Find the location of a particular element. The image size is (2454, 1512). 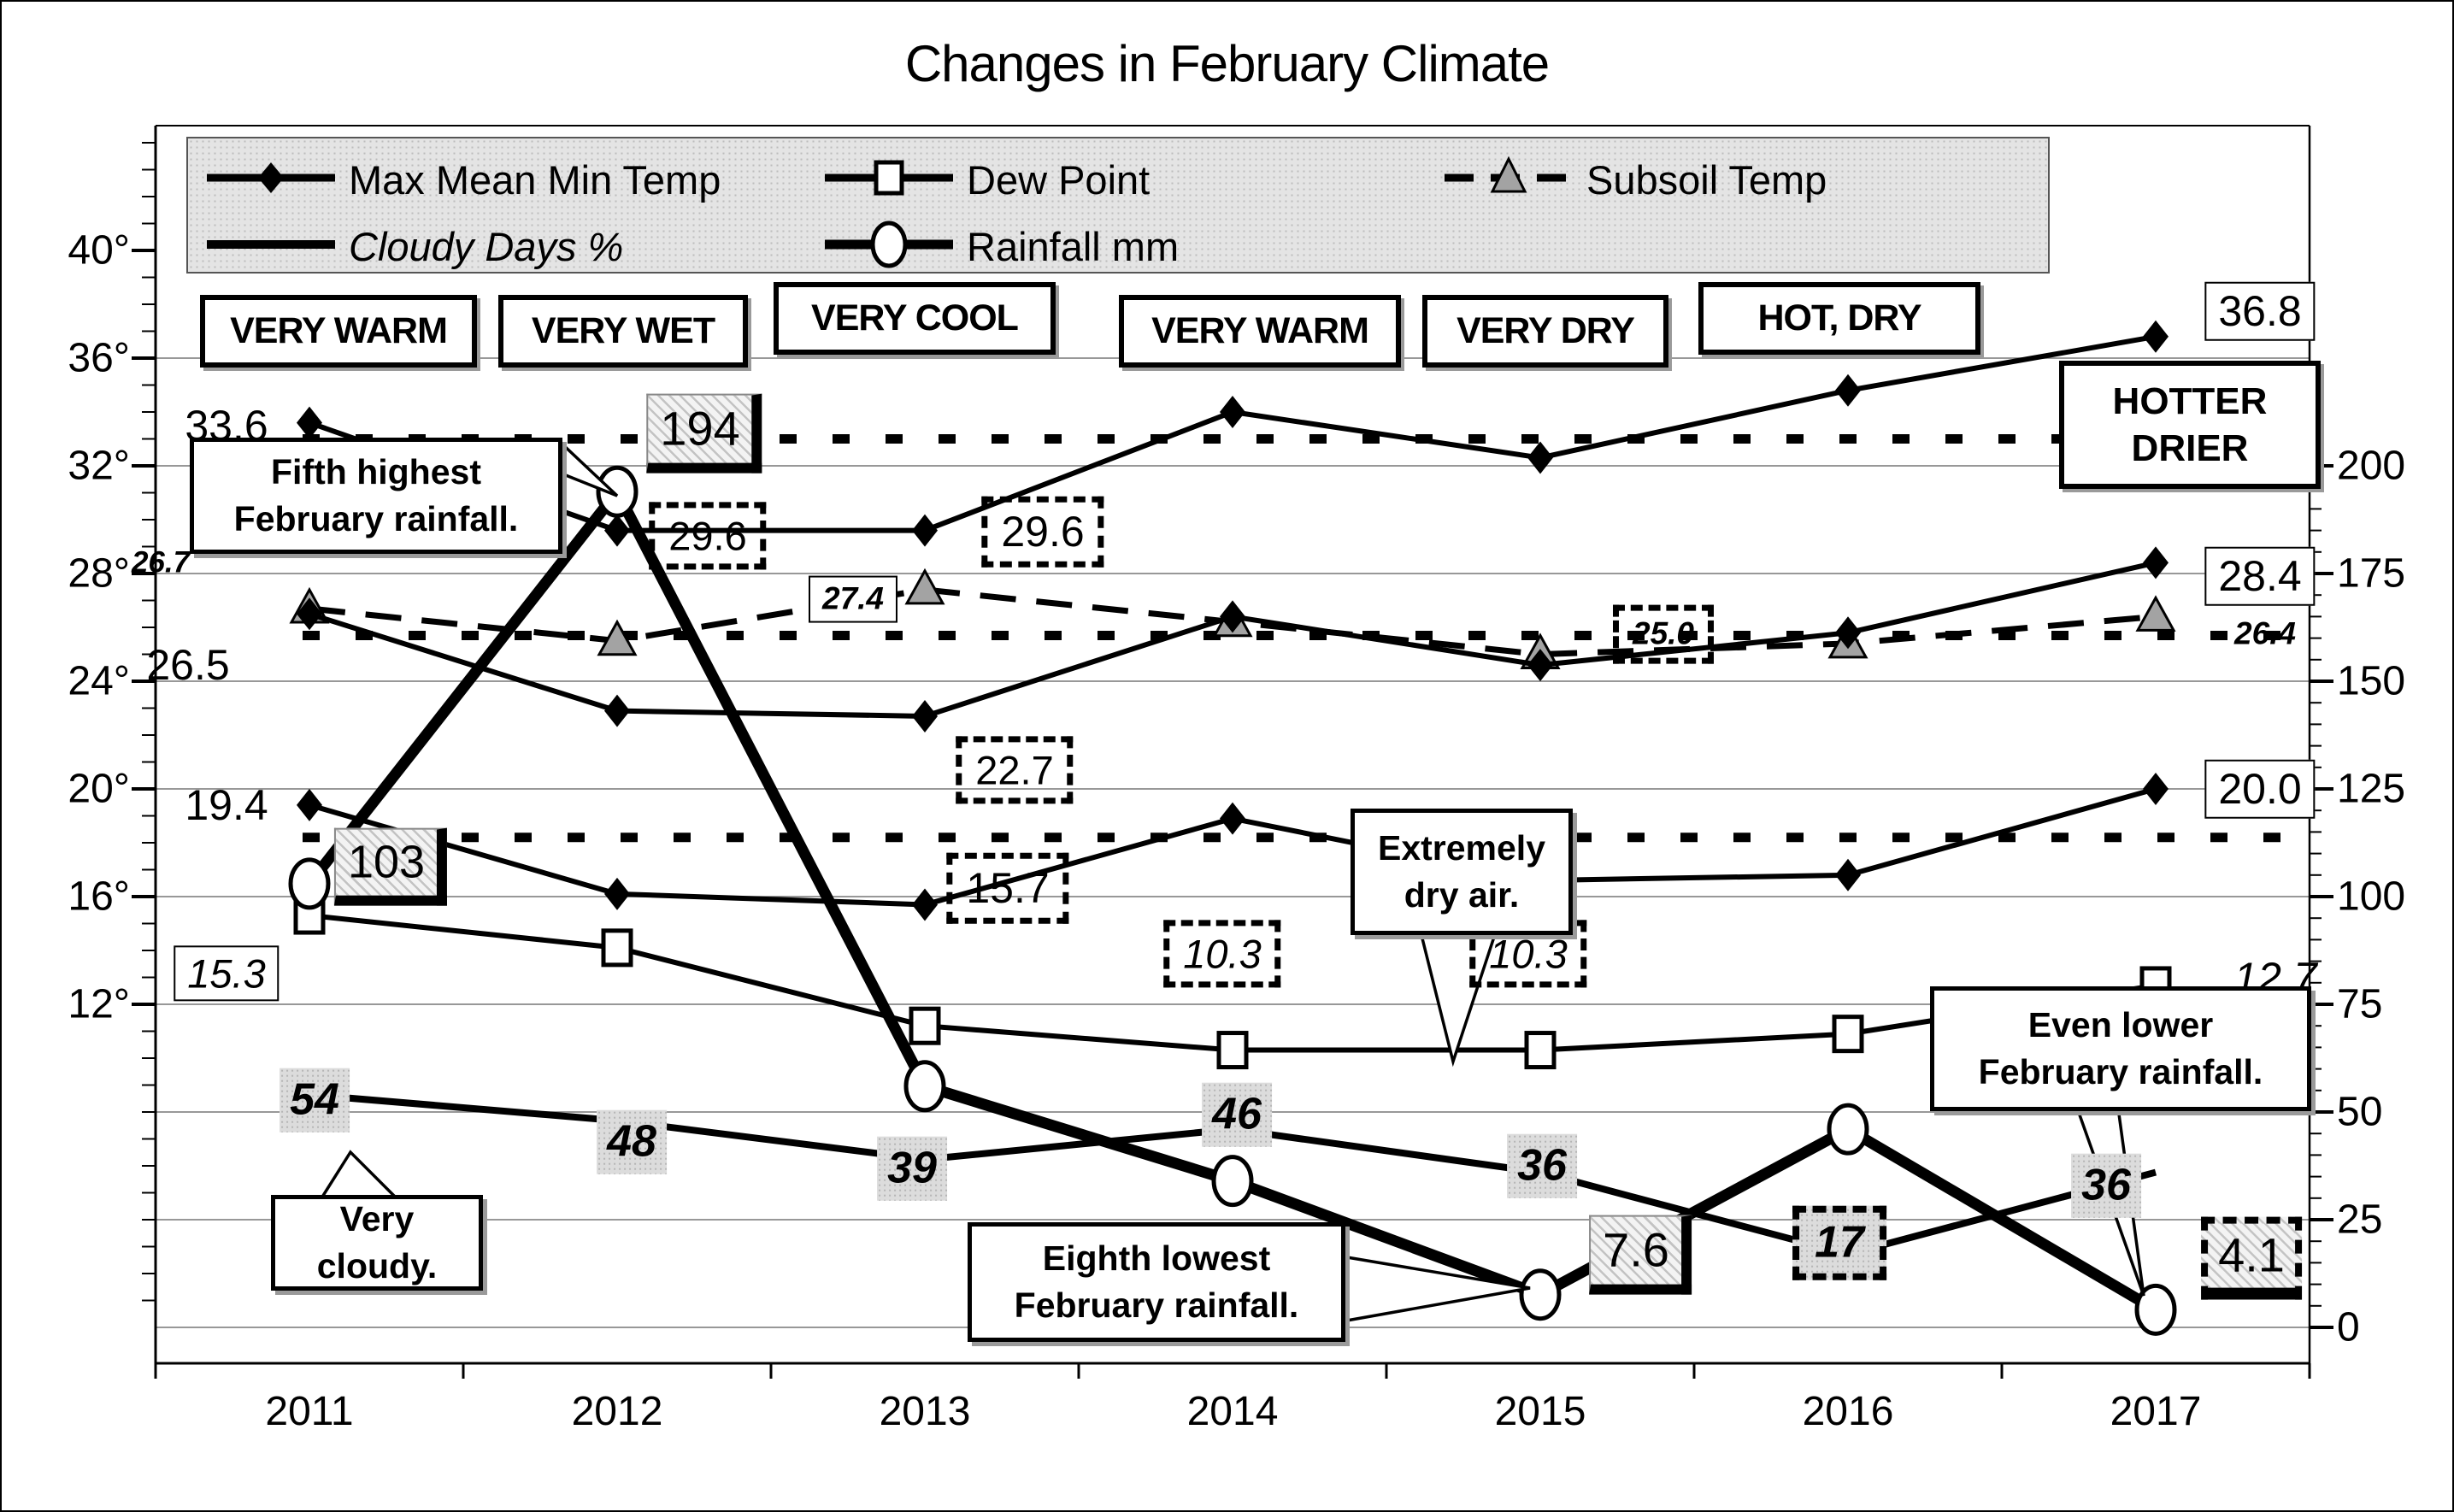

x-axis-year-label: 2015 is located at coordinates (1540, 1411).